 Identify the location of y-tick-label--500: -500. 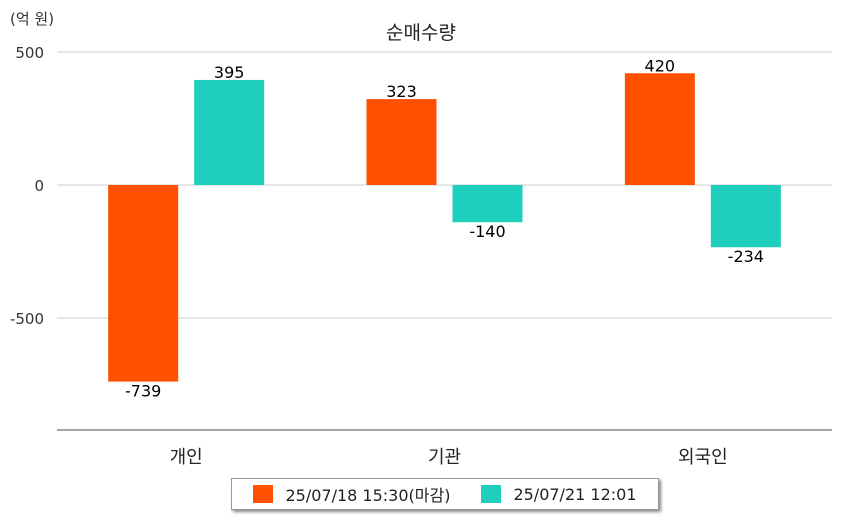
(27, 319).